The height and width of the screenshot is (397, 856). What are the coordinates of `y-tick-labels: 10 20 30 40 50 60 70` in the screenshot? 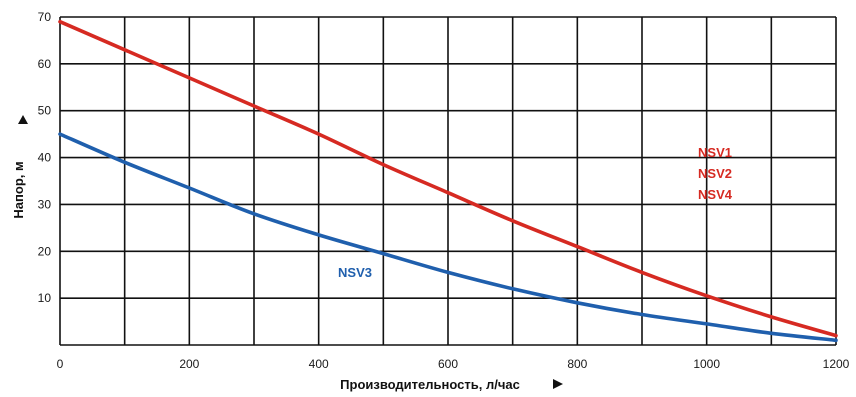 It's located at (45, 157).